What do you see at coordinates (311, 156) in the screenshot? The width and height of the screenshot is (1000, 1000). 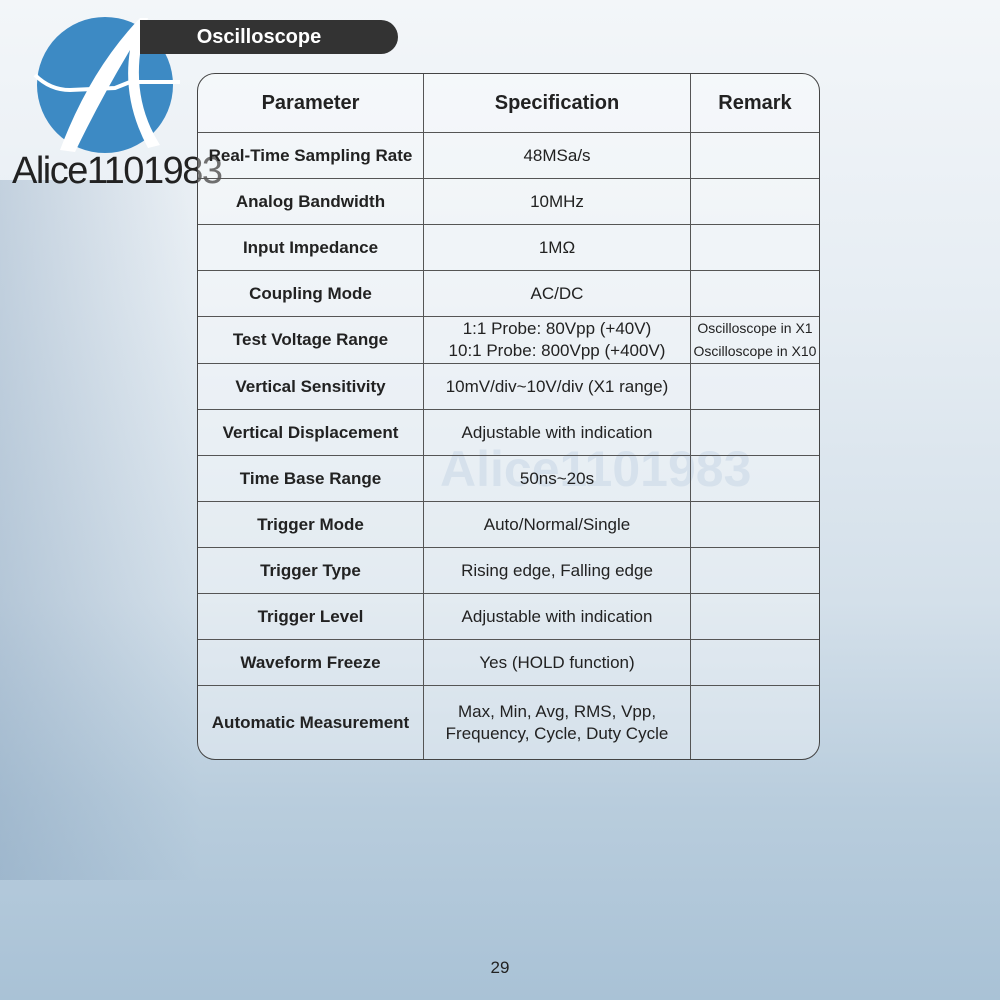 I see `parameter-cell: Real-Time Sampling Rate` at bounding box center [311, 156].